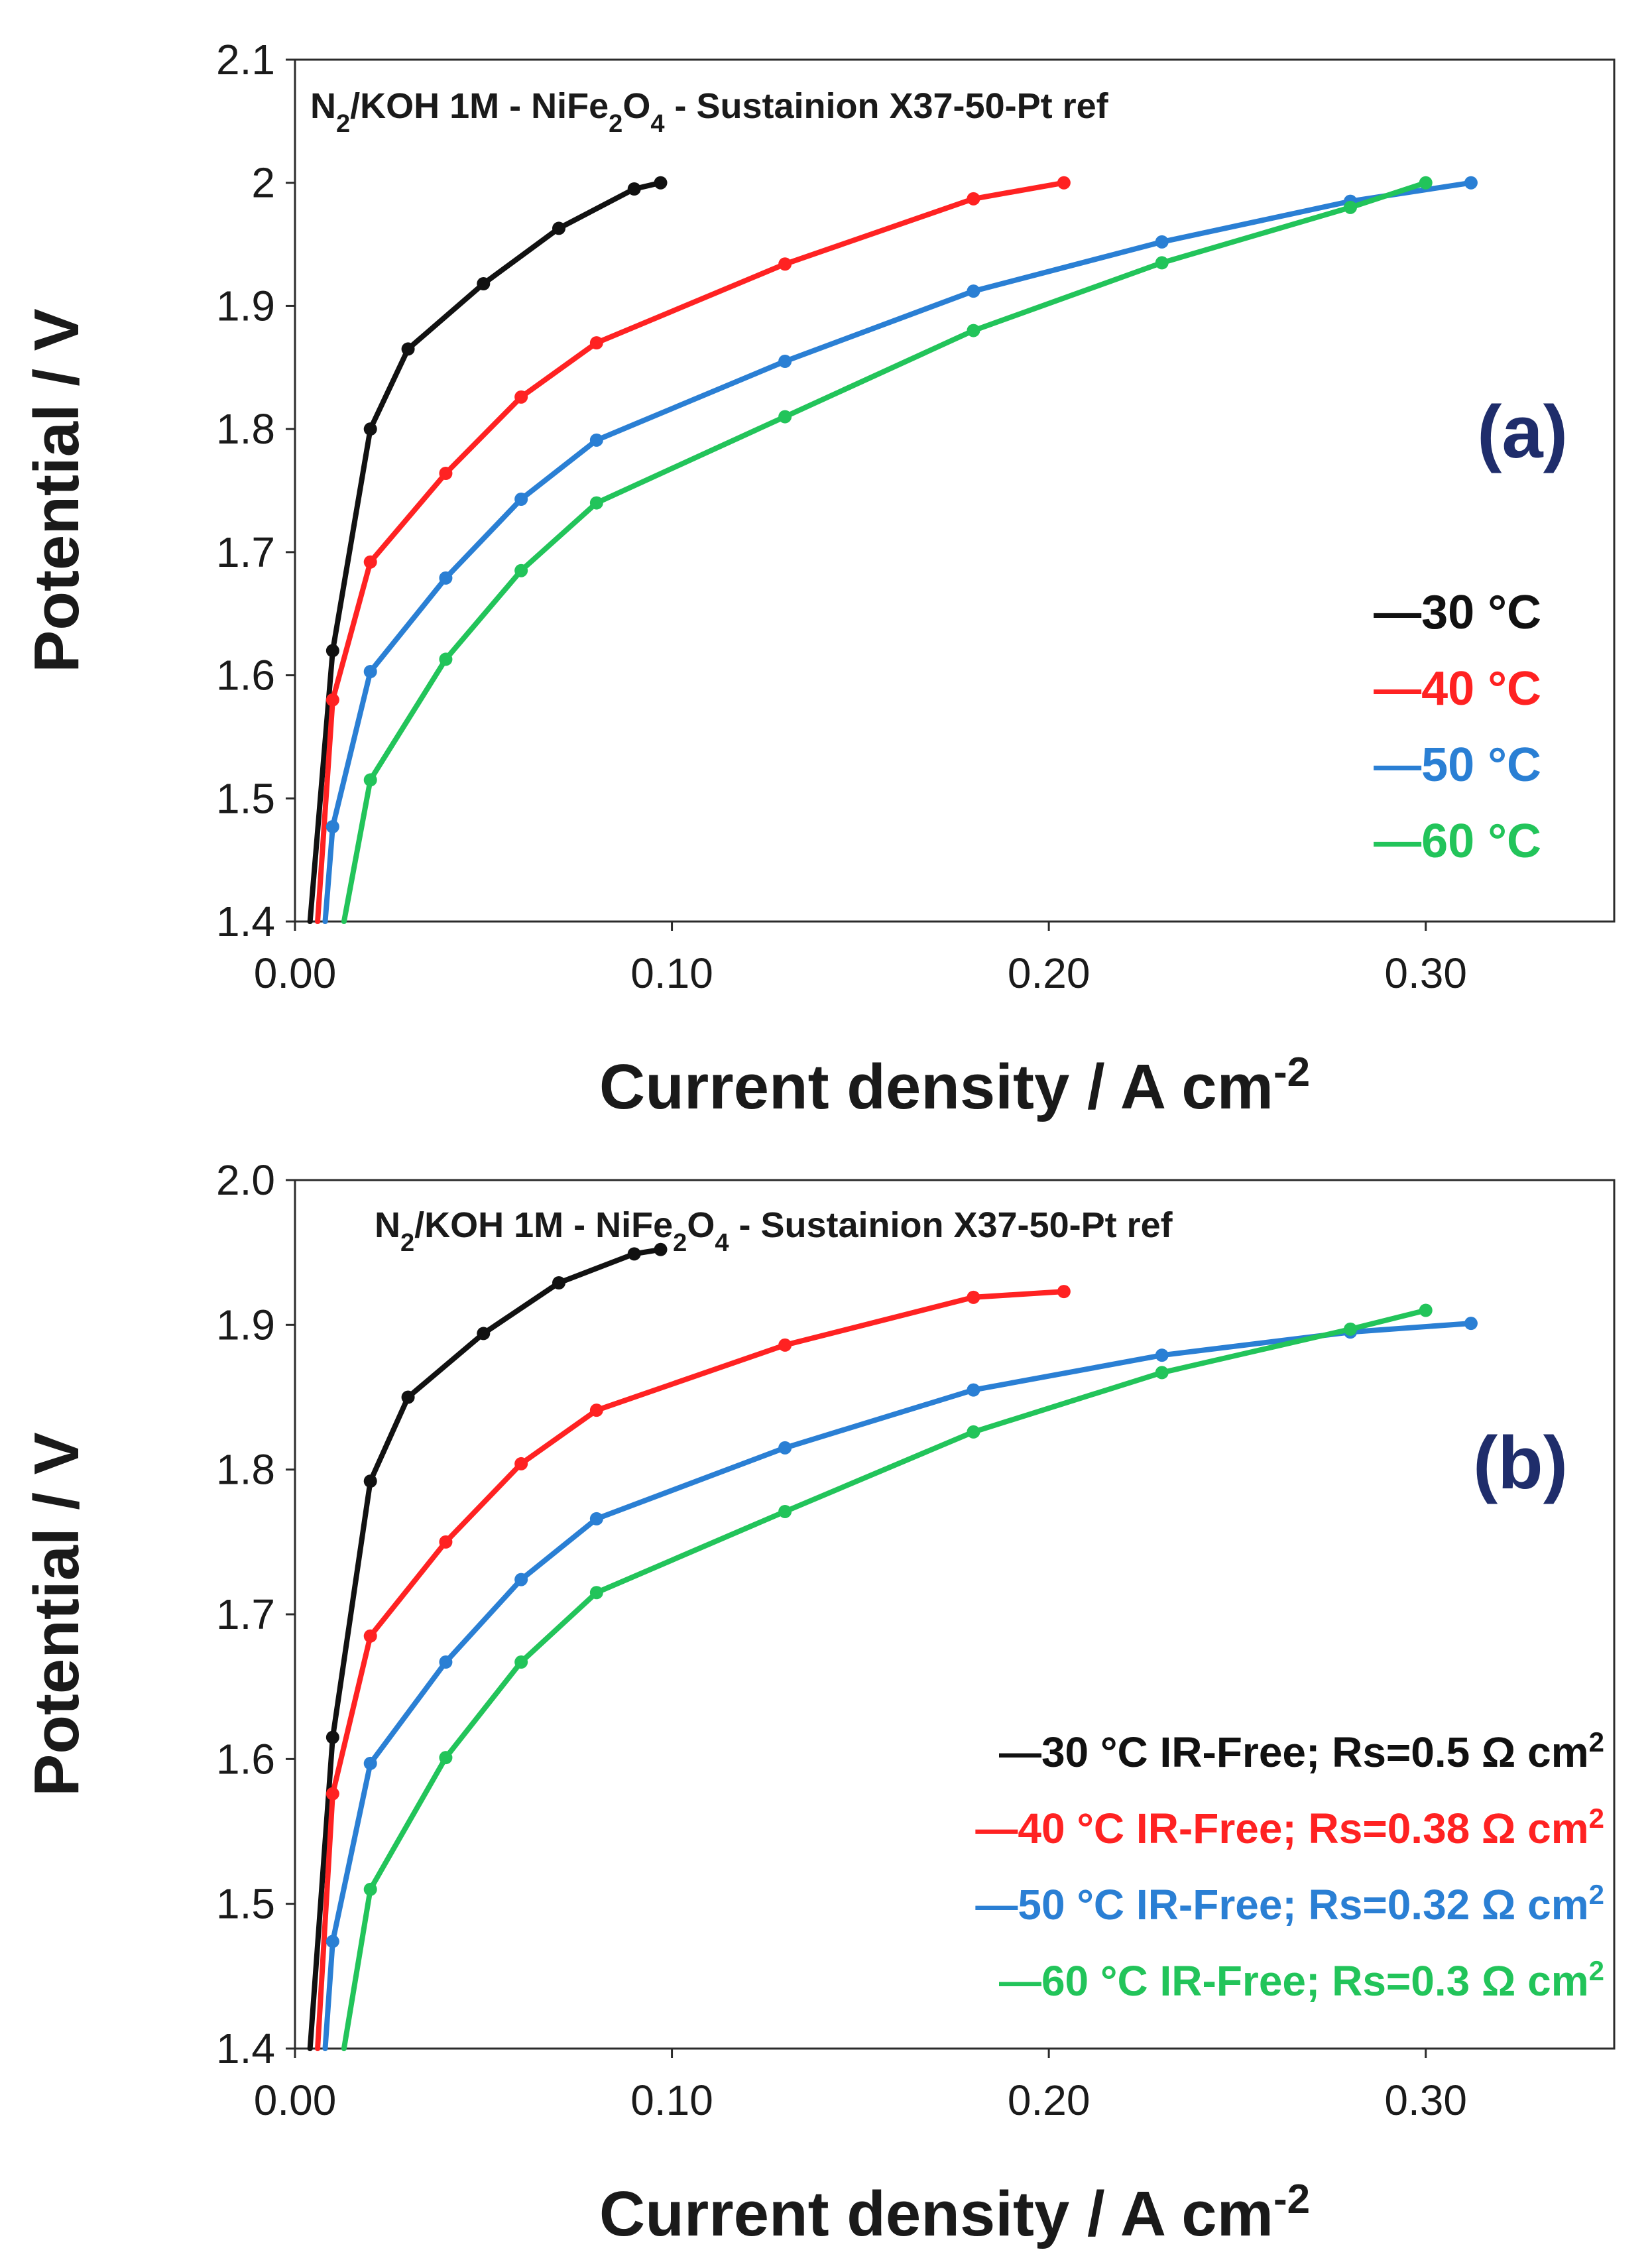  What do you see at coordinates (1457, 841) in the screenshot?
I see `legend-entry: —60 °C` at bounding box center [1457, 841].